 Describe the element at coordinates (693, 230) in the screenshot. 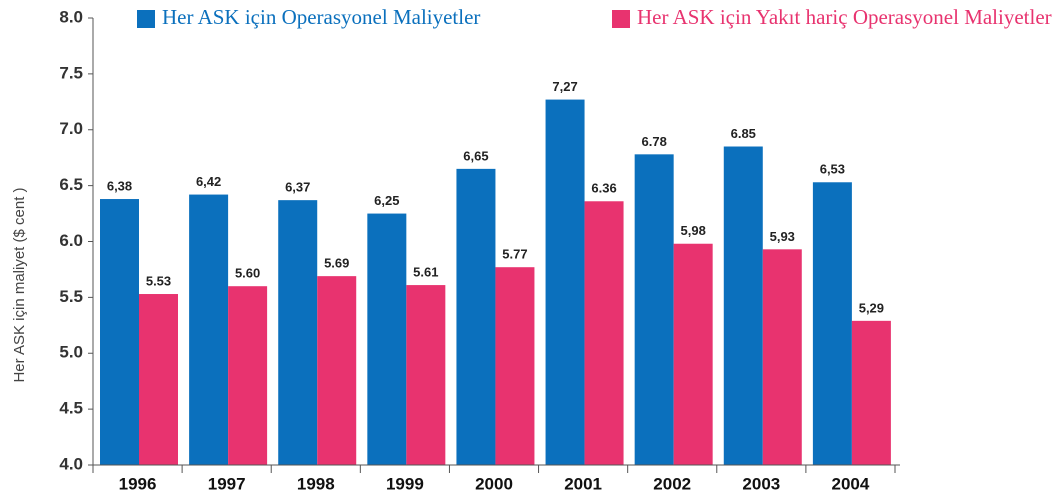

I see `value-label: 5,98` at that location.